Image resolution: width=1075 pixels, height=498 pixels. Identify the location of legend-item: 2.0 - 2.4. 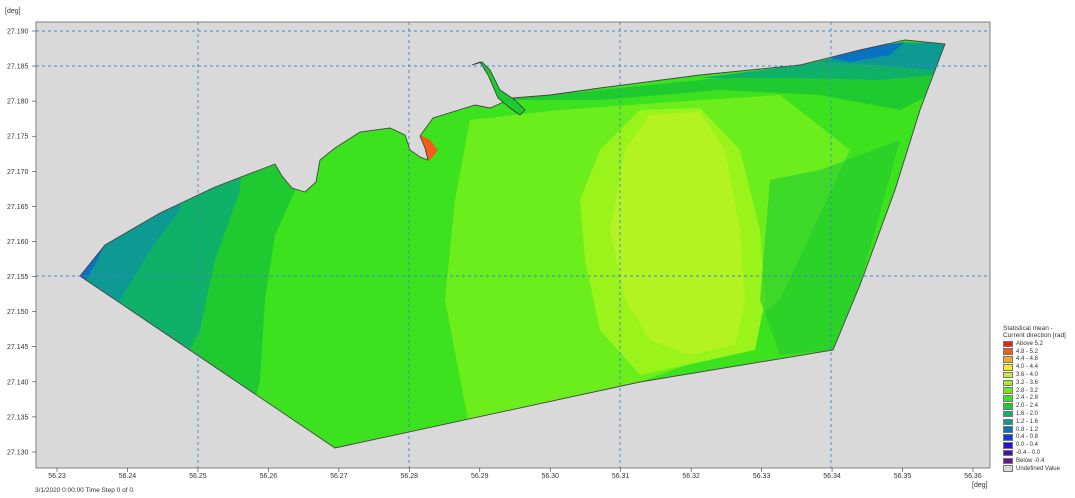
(1038, 406).